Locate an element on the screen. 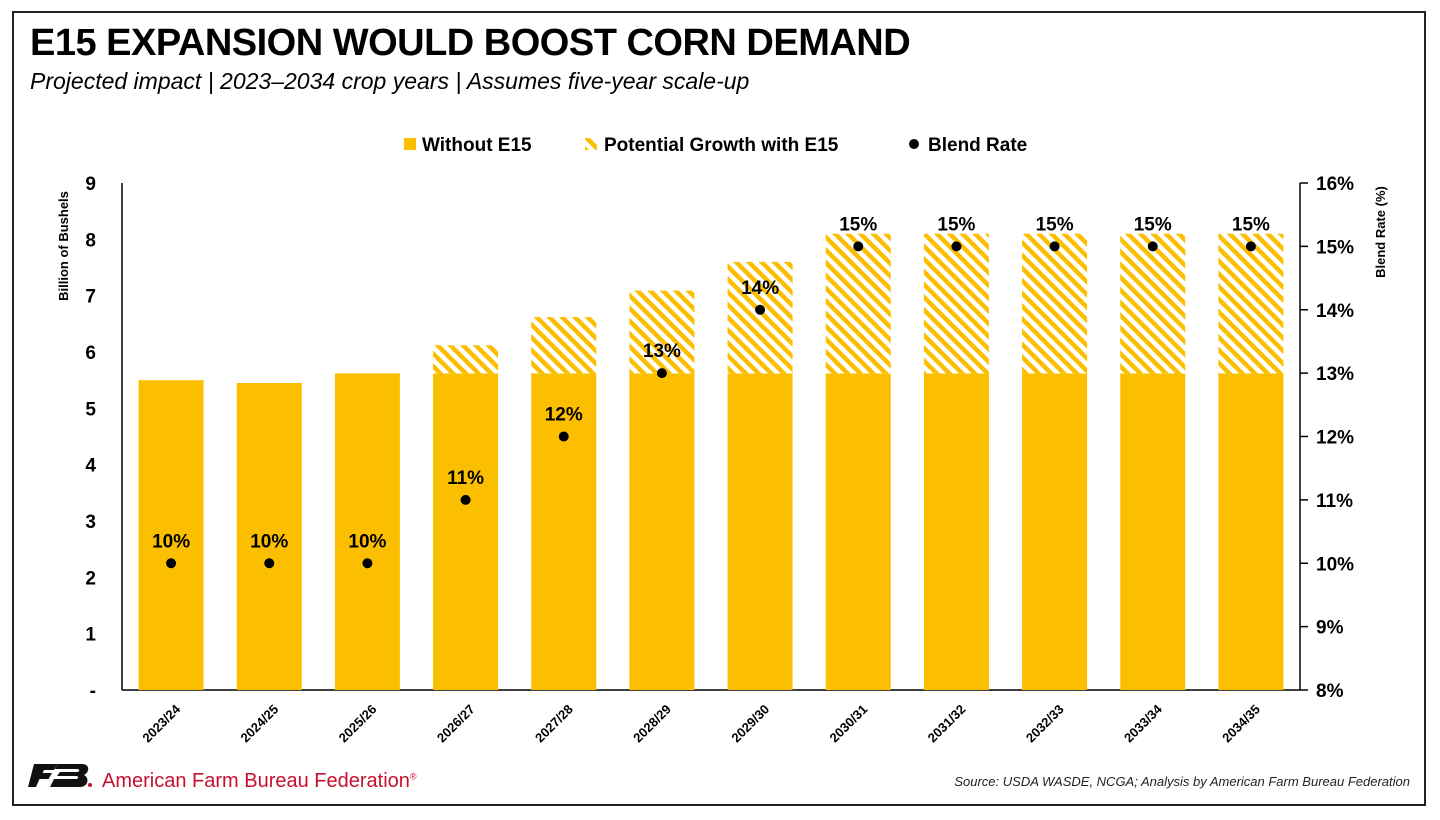  y-tick-label: 1 is located at coordinates (90, 635).